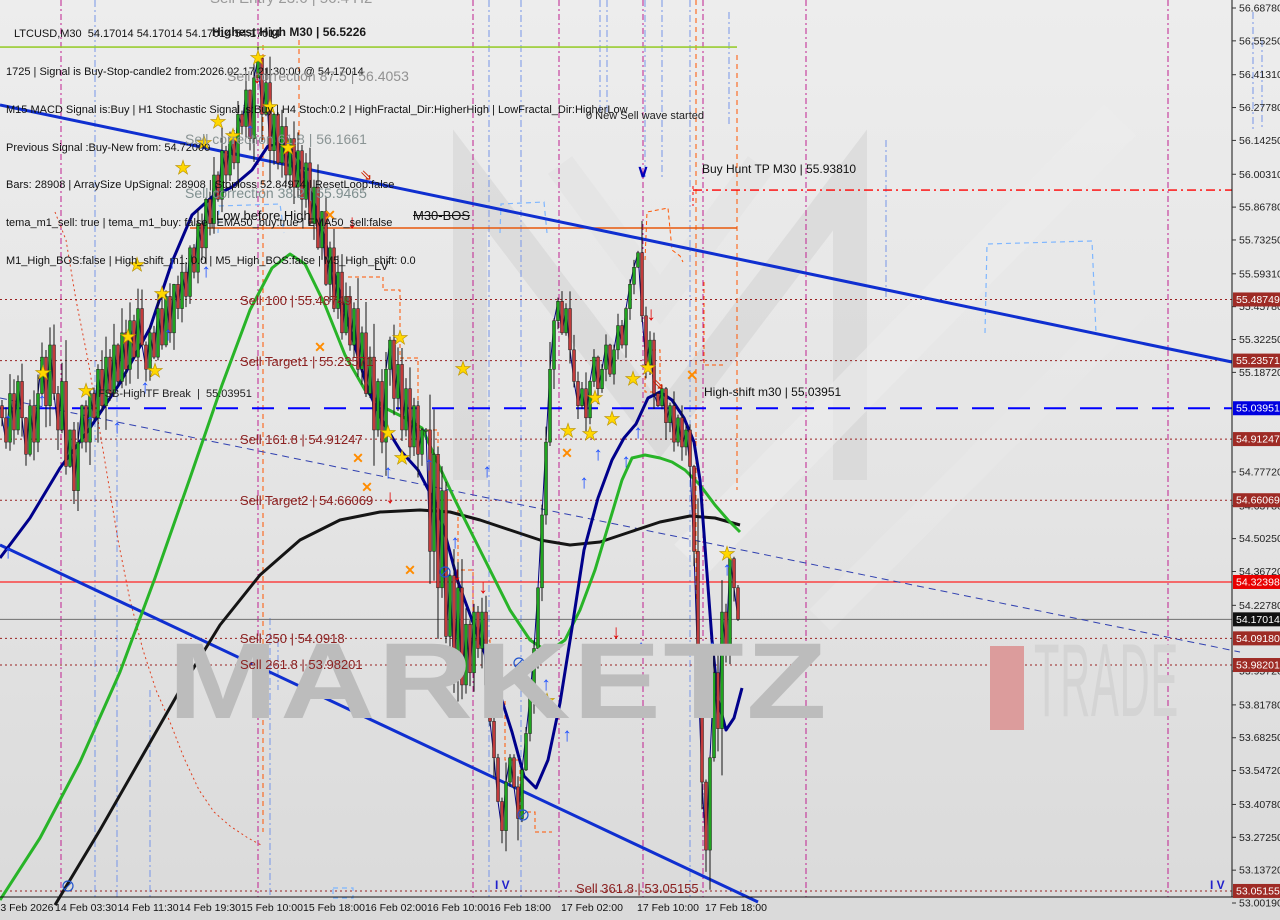 The width and height of the screenshot is (1280, 920). What do you see at coordinates (668, 908) in the screenshot?
I see `time-axis-label: 17 Feb 10:00` at bounding box center [668, 908].